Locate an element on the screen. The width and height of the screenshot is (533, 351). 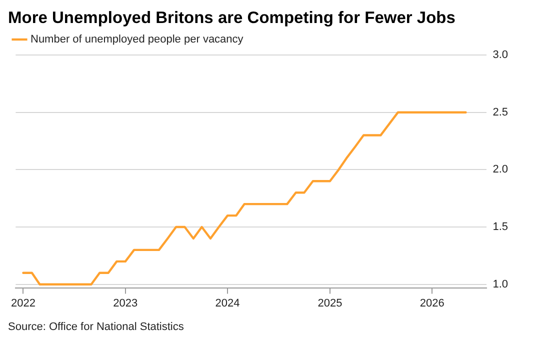
y-tick-label: 1.0 is located at coordinates (500, 284).